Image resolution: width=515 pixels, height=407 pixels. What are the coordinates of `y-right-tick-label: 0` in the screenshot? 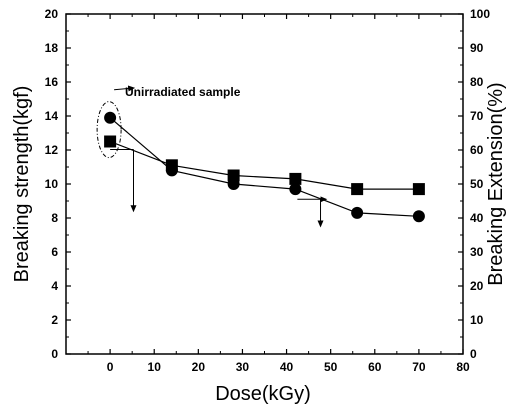 It's located at (473, 354).